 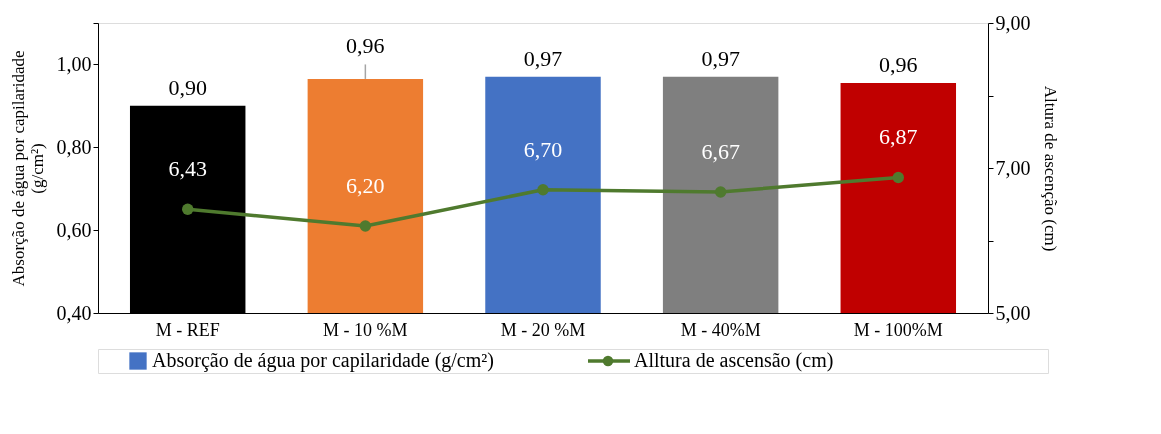 I want to click on data-label: 6,20, so click(x=365, y=185).